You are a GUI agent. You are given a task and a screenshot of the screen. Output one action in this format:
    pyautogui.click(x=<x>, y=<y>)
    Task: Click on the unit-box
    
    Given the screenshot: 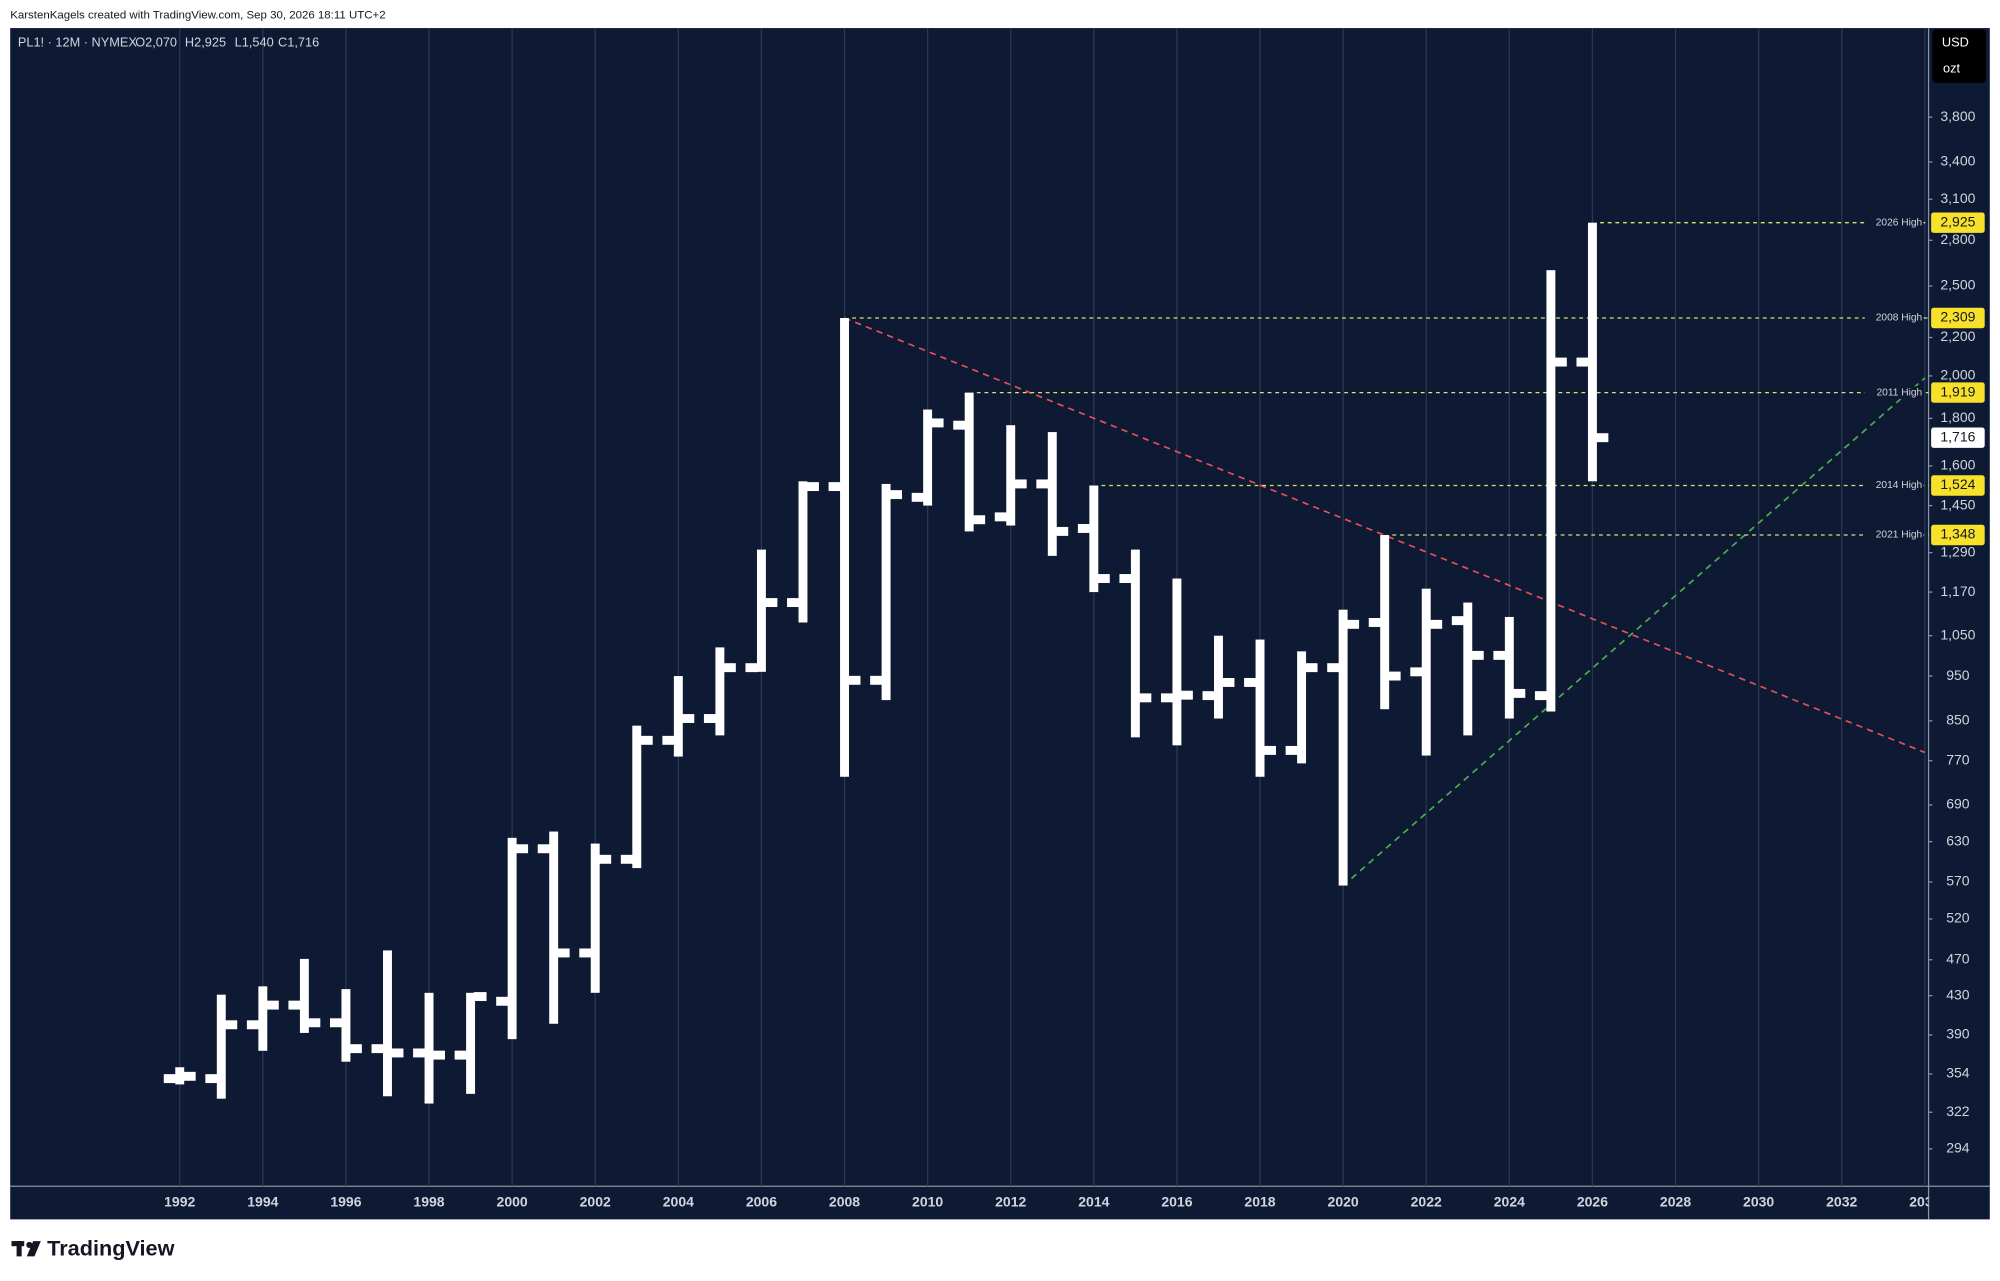 What is the action you would take?
    pyautogui.click(x=1959, y=56)
    